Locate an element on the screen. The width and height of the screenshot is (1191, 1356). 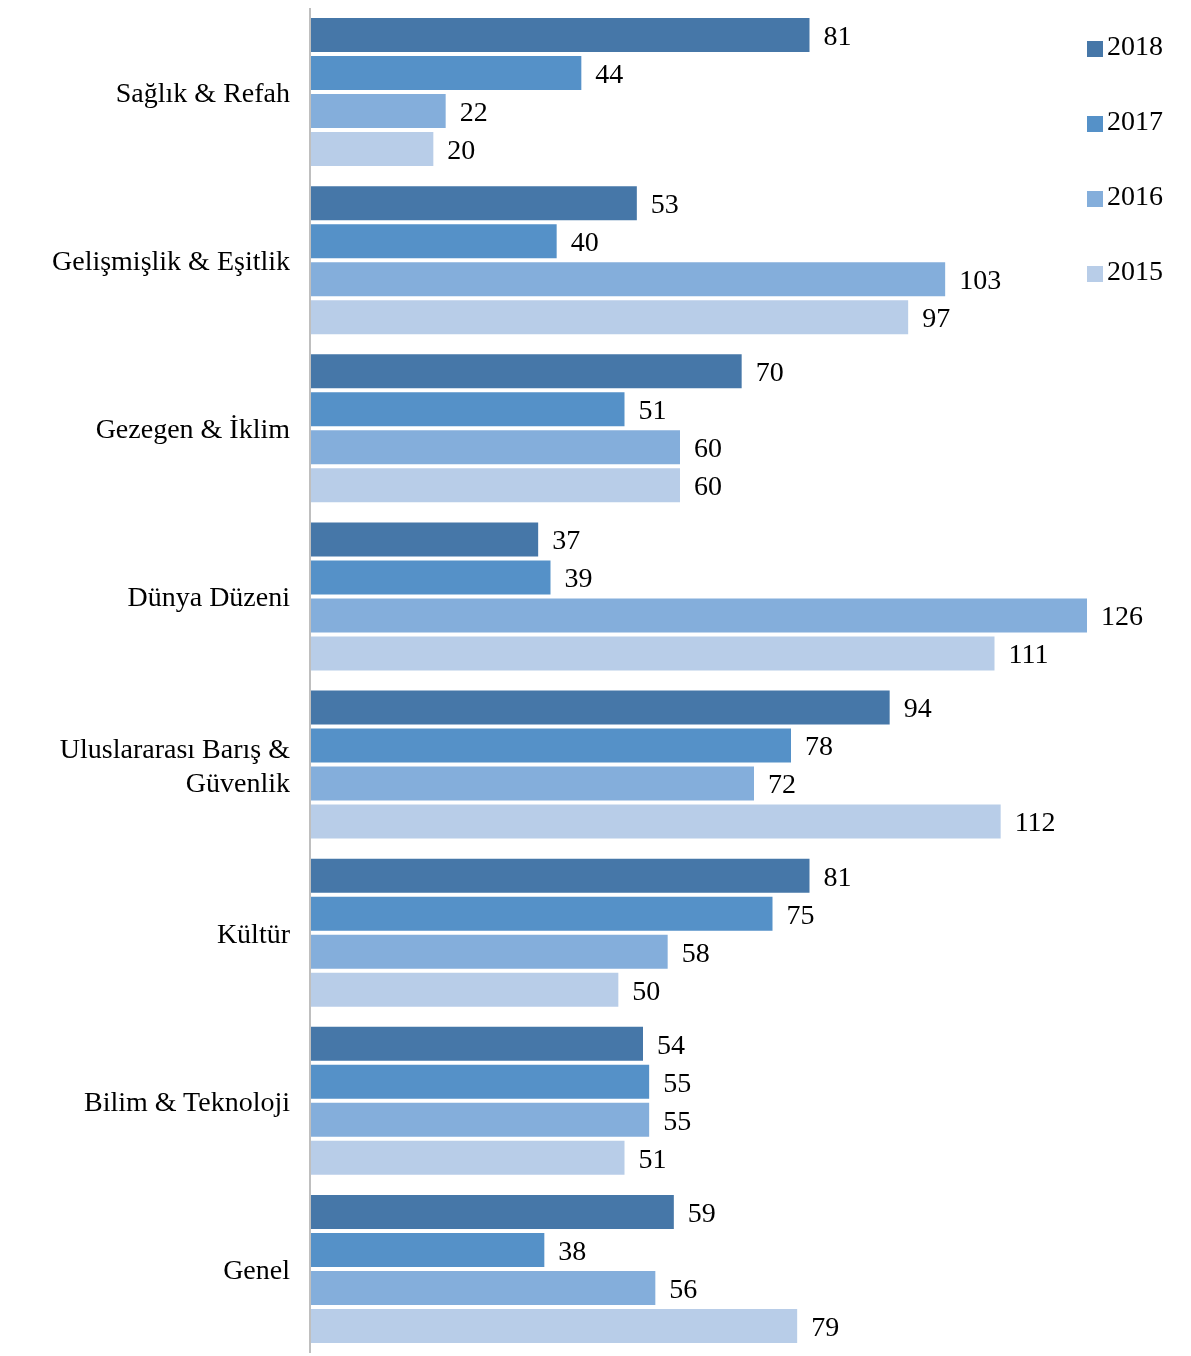
data-label: 75 is located at coordinates (800, 914).